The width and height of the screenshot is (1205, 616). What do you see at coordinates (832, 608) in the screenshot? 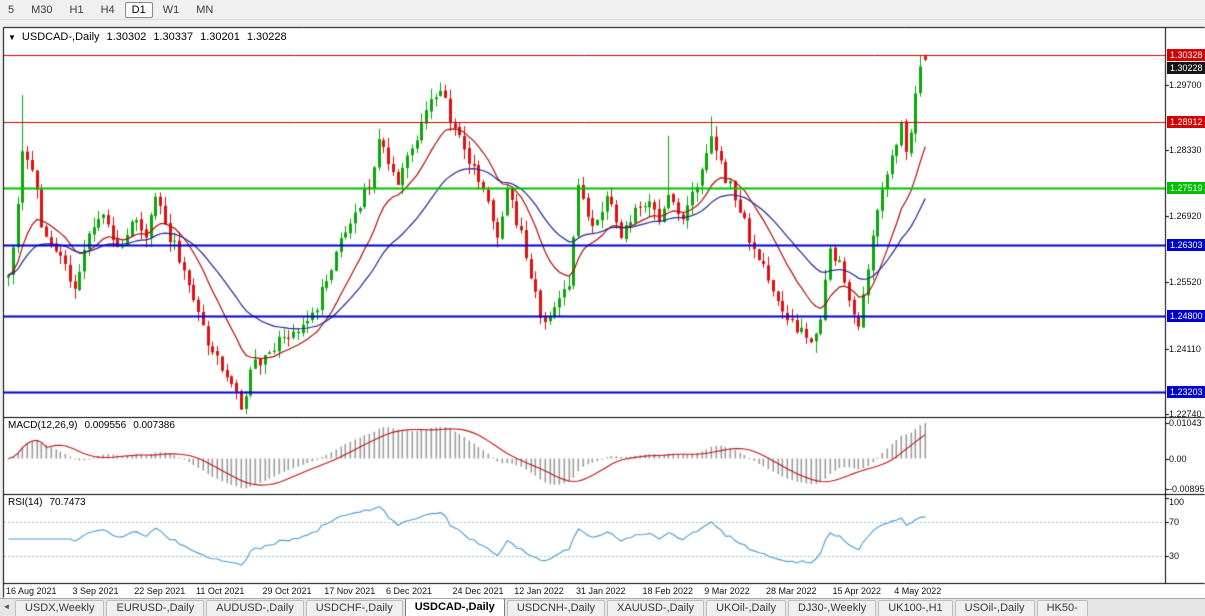
I see `chart-tab-dj30-weekly: DJ30-,Weekly` at bounding box center [832, 608].